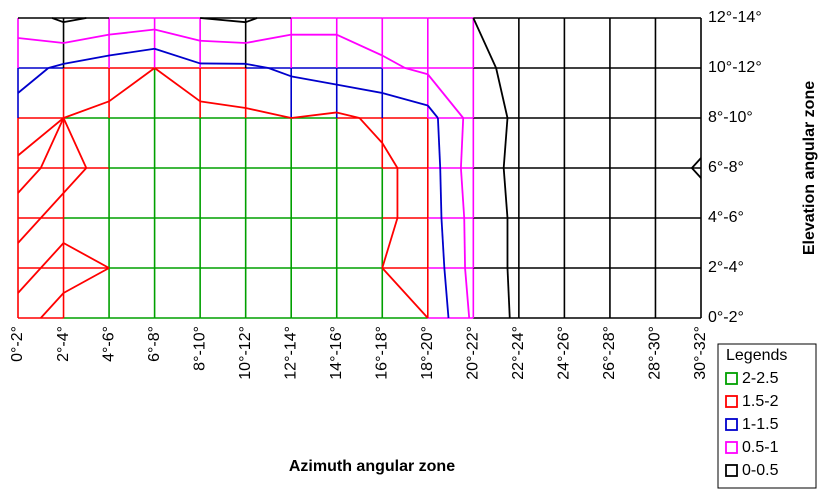 The image size is (822, 489). Describe the element at coordinates (760, 470) in the screenshot. I see `legend-label: 0-0.5` at that location.